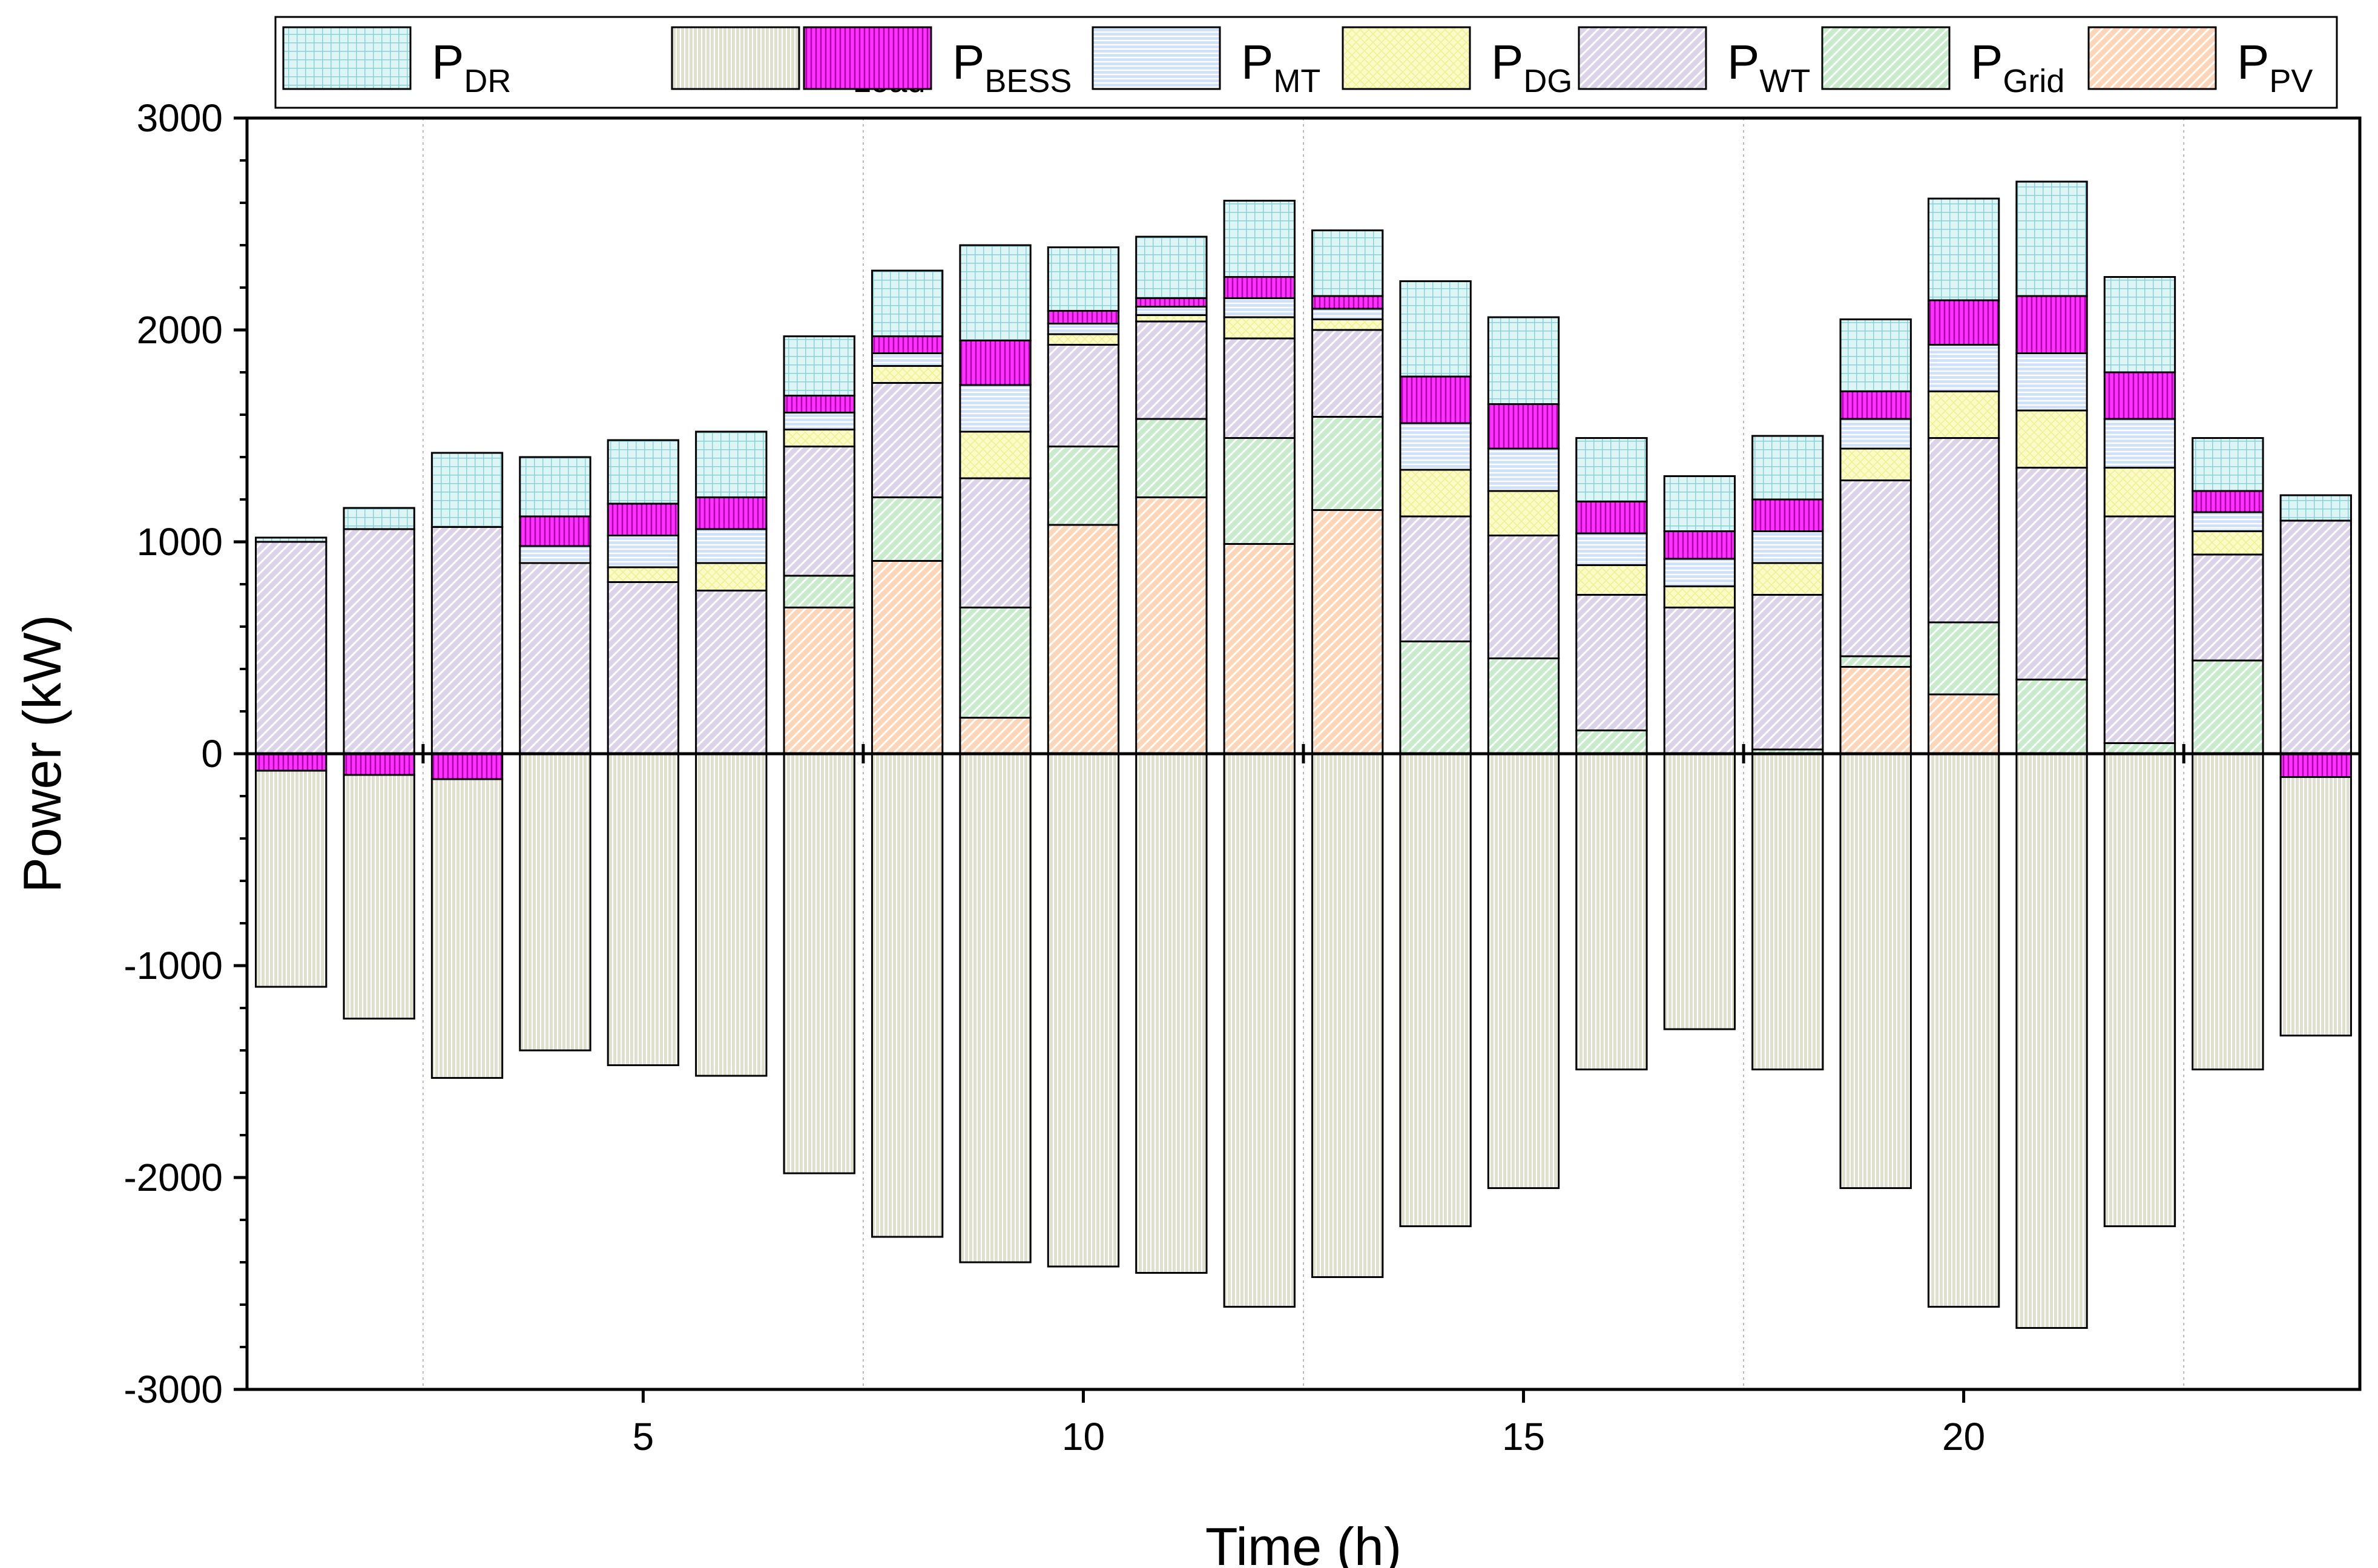 The image size is (2378, 1568). Describe the element at coordinates (379, 518) in the screenshot. I see `bar-dr-h2` at that location.